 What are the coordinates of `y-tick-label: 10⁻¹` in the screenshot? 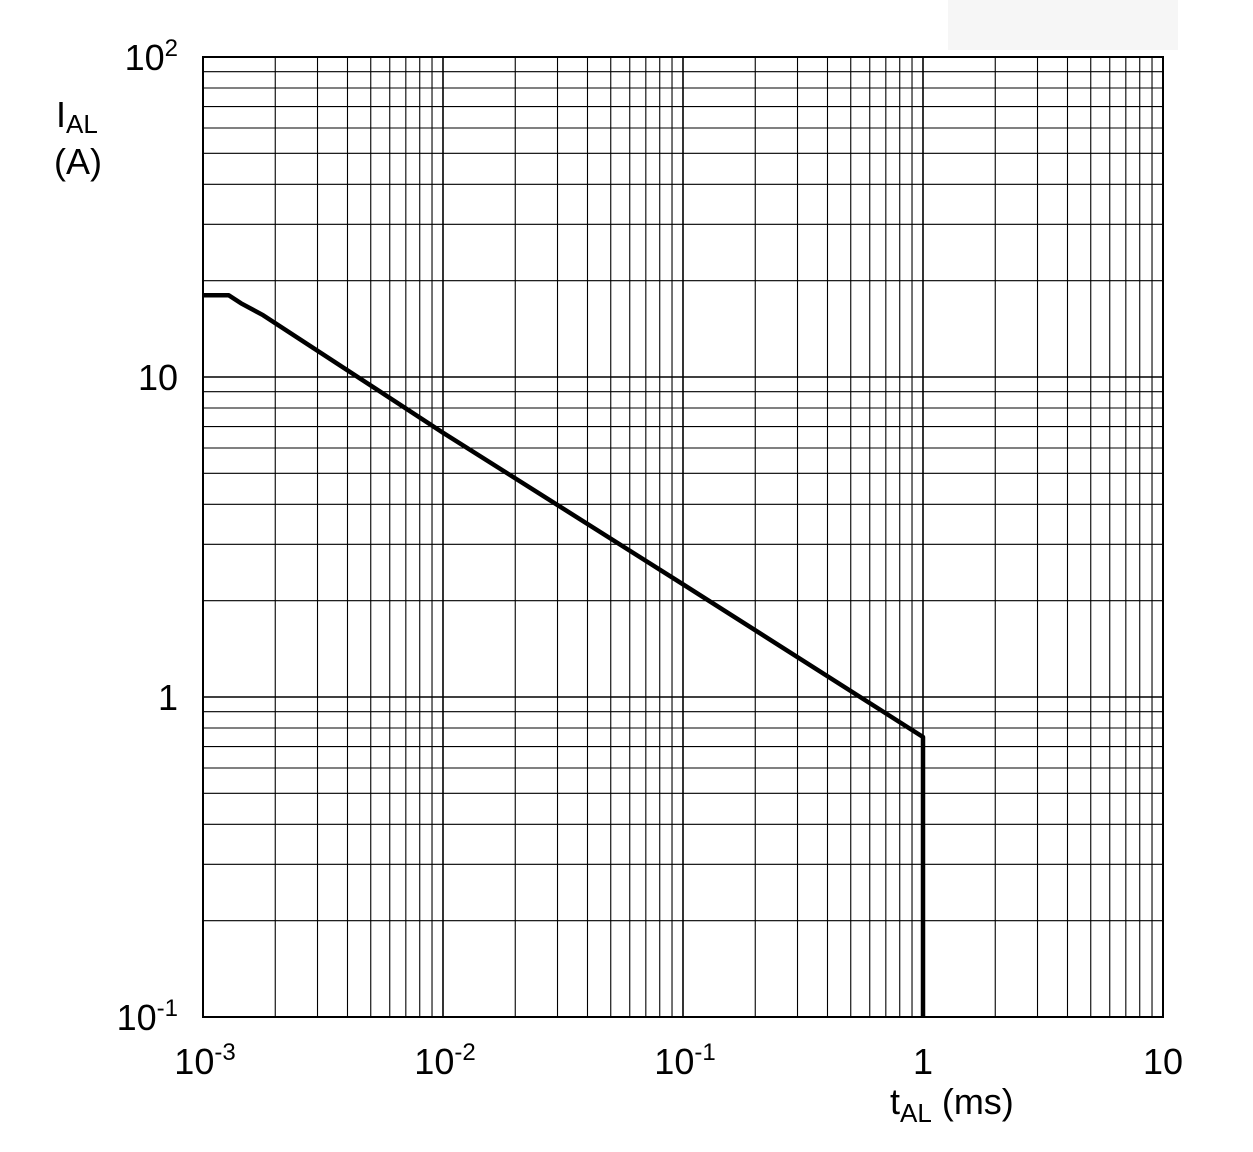 It's located at (147, 1016).